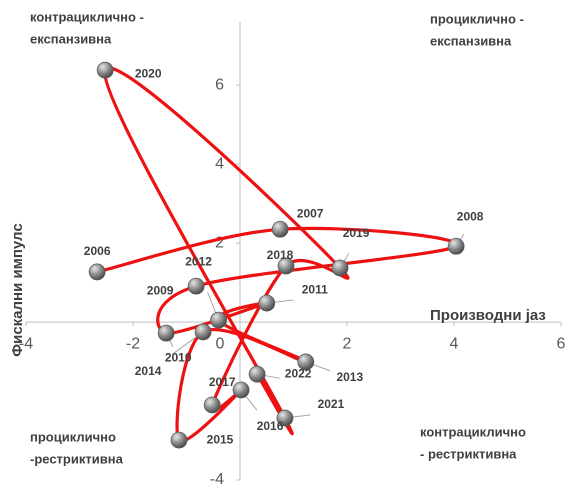  Describe the element at coordinates (331, 404) in the screenshot. I see `point-label: 2021` at that location.